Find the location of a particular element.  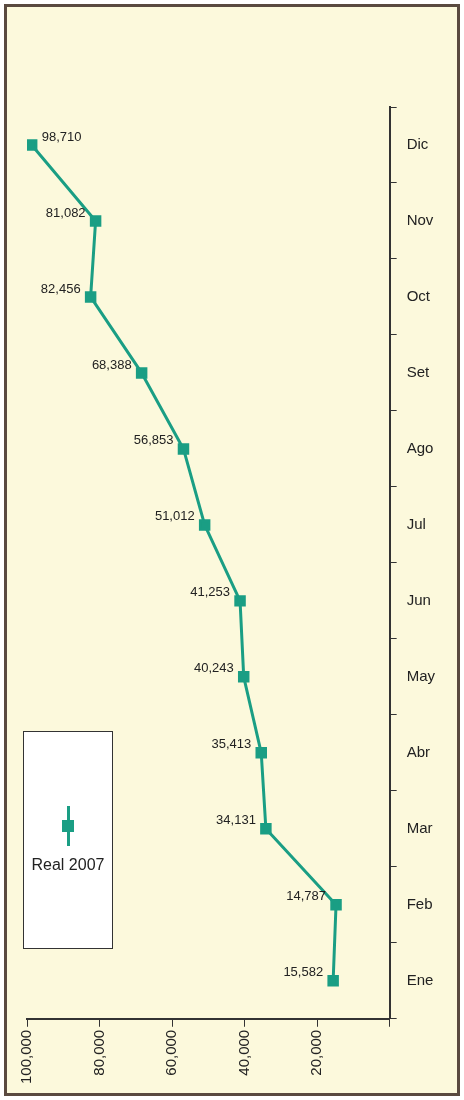

y-tick-label: Oct is located at coordinates (418, 296).